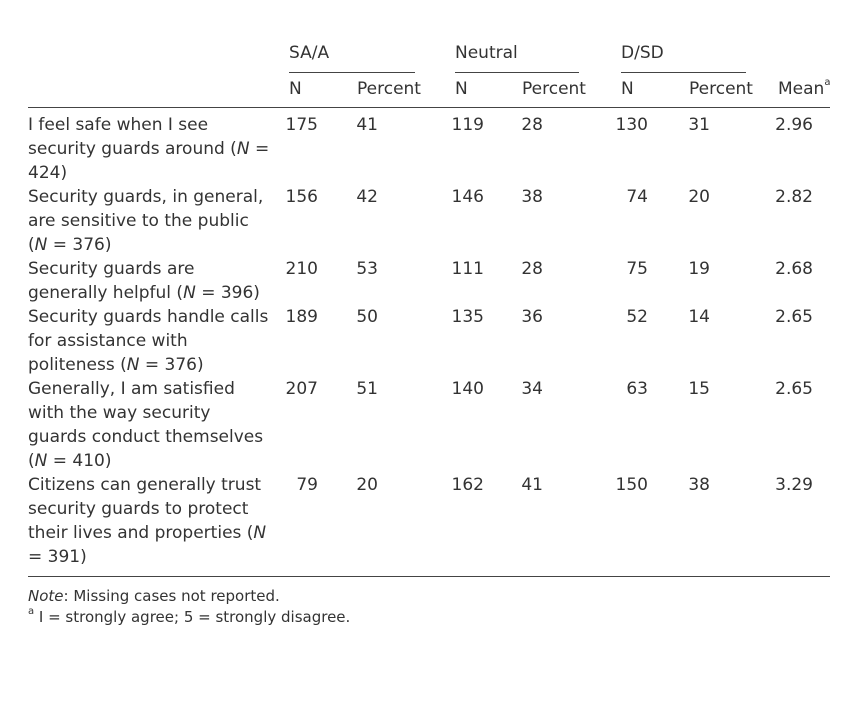  What do you see at coordinates (227, 293) in the screenshot?
I see `row-label-count: = 396)` at bounding box center [227, 293].